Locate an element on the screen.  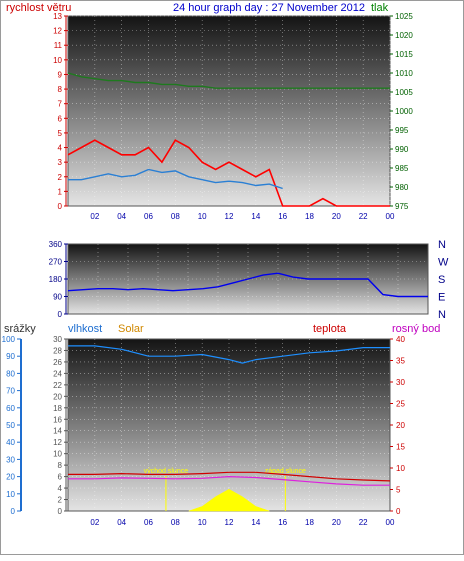
sunrise-label: východ slunce is located at coordinates (166, 471).